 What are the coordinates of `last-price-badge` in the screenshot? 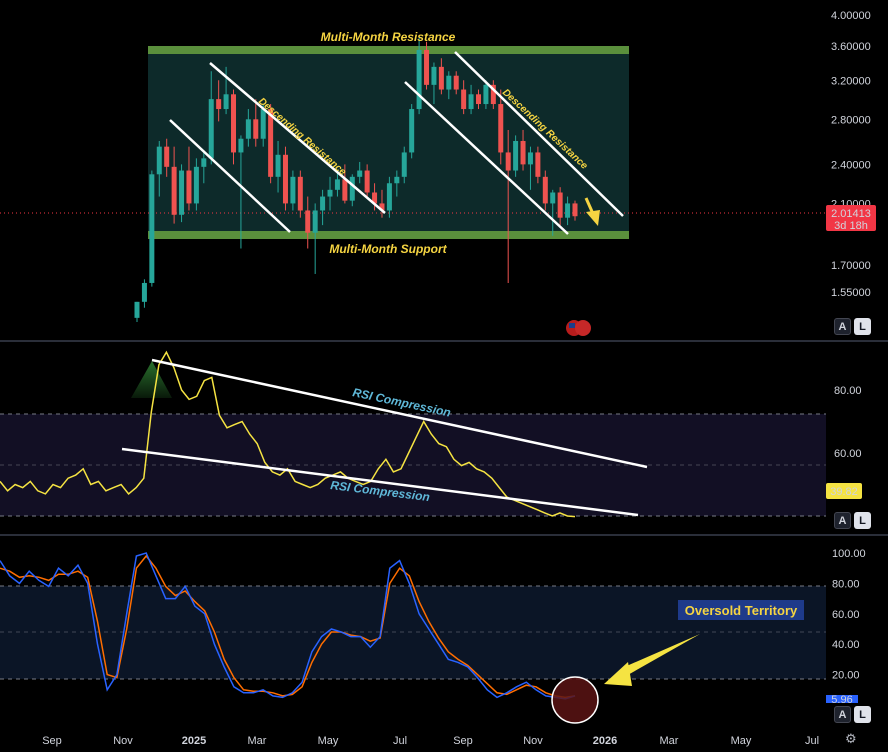 It's located at (851, 218).